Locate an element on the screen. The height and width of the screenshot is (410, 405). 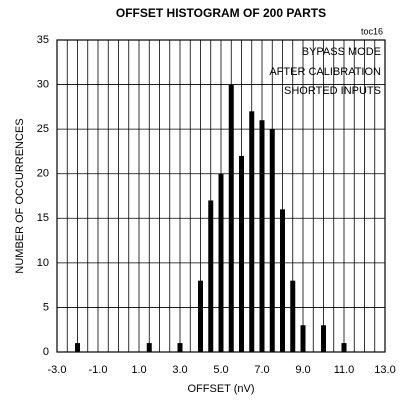
annotation: toc16 is located at coordinates (372, 31).